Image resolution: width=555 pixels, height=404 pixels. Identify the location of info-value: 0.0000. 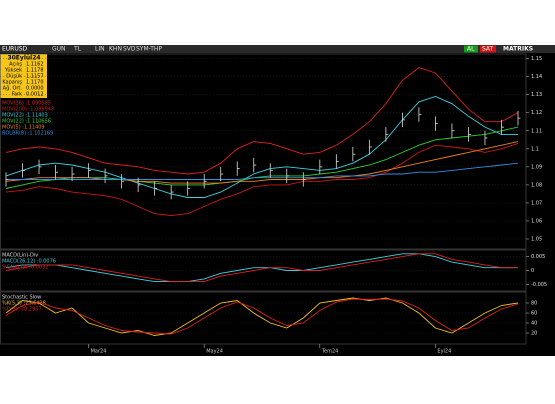
(35, 89).